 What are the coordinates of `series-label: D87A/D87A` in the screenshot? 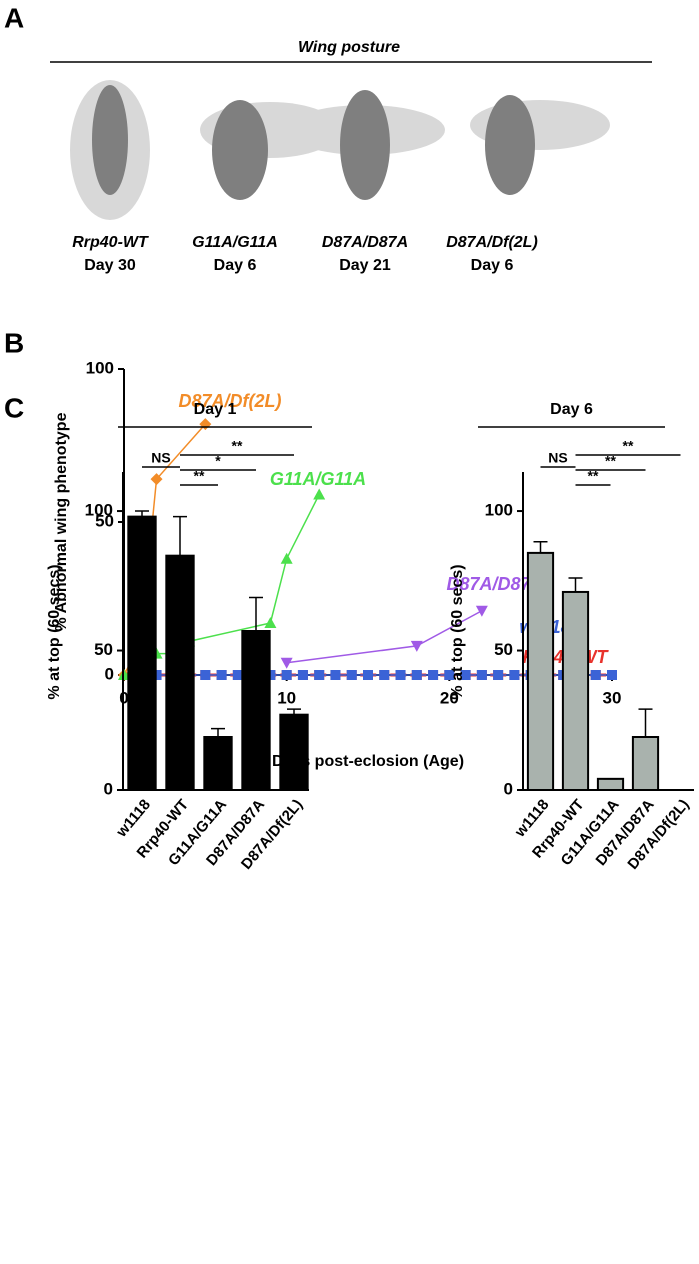 It's located at (494, 584).